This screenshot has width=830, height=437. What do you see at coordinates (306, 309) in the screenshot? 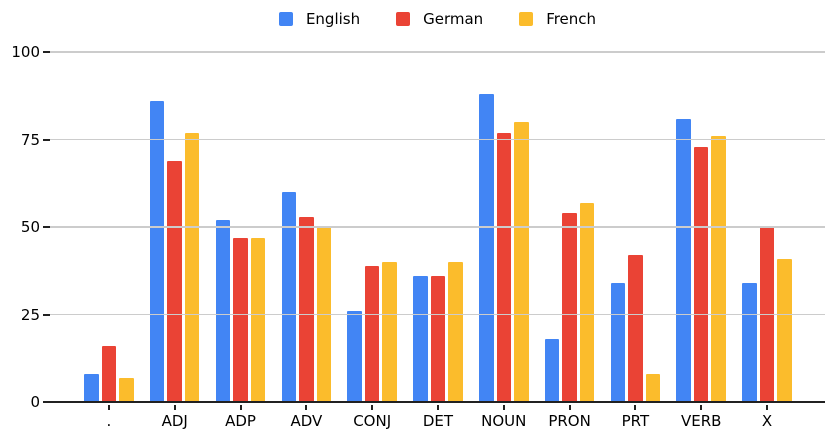
I see `bar-german-adv` at bounding box center [306, 309].